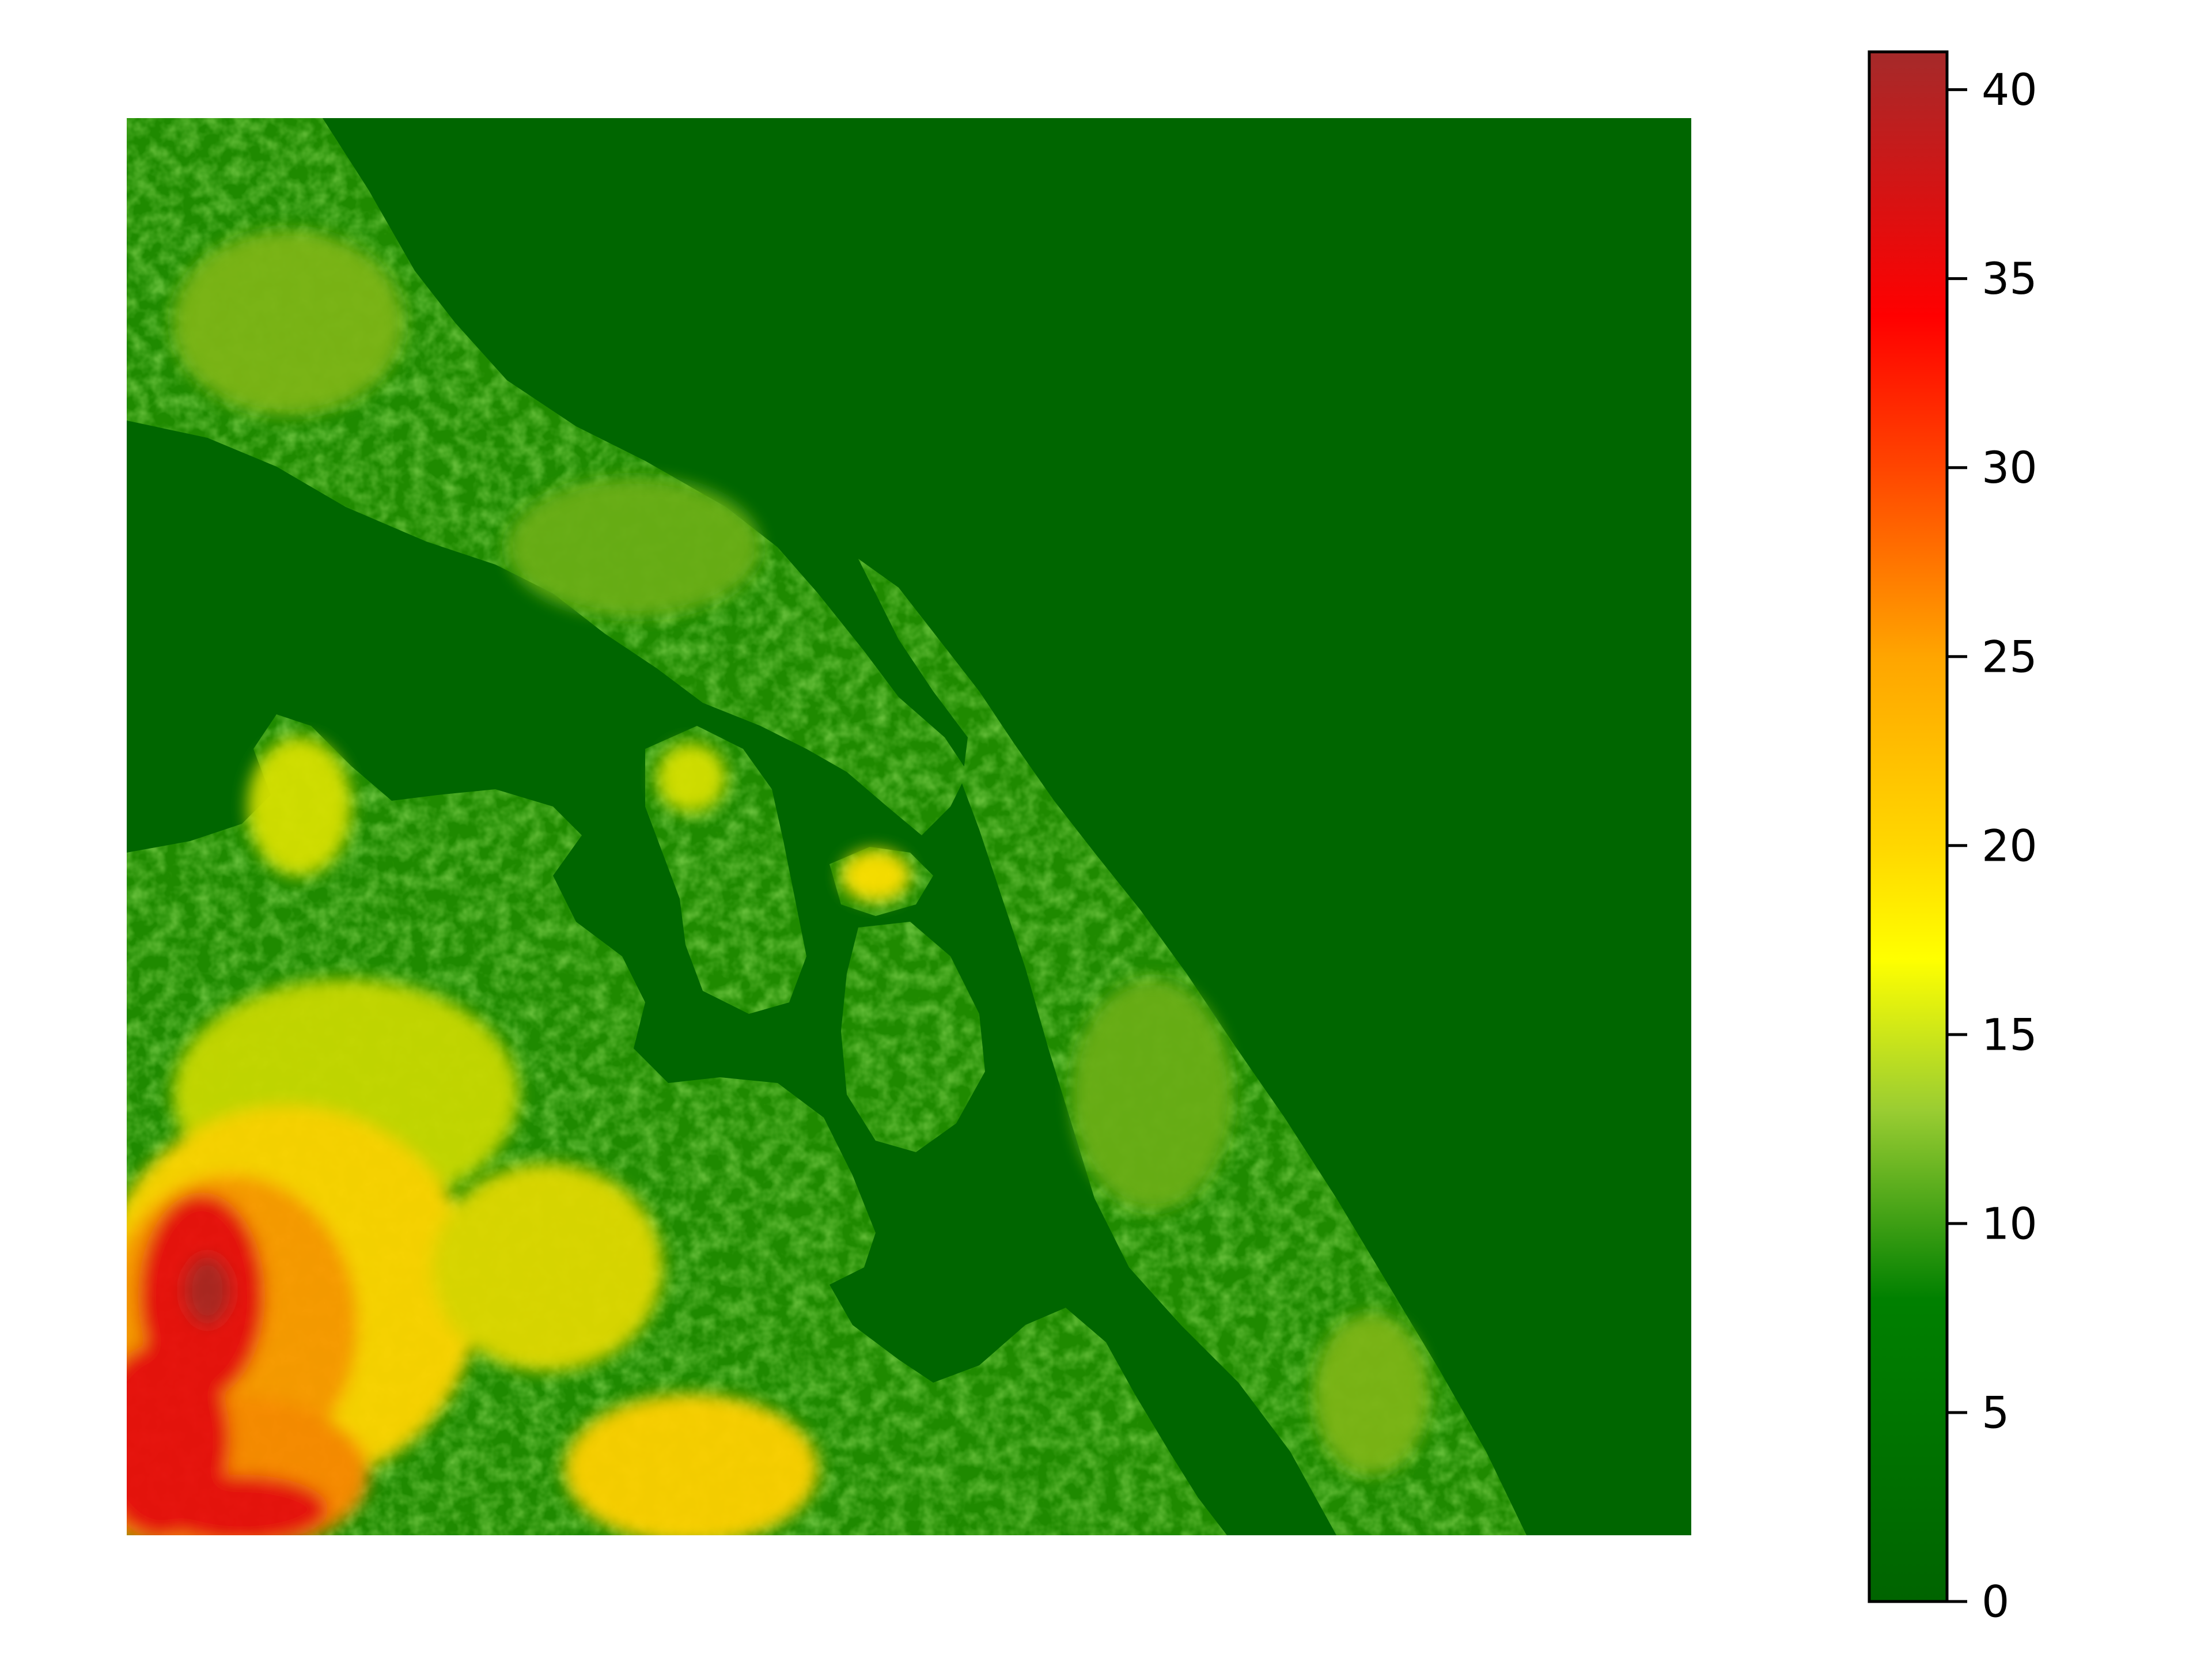 The width and height of the screenshot is (2212, 1662). What do you see at coordinates (1995, 1602) in the screenshot?
I see `colorbar-tick-label: 0` at bounding box center [1995, 1602].